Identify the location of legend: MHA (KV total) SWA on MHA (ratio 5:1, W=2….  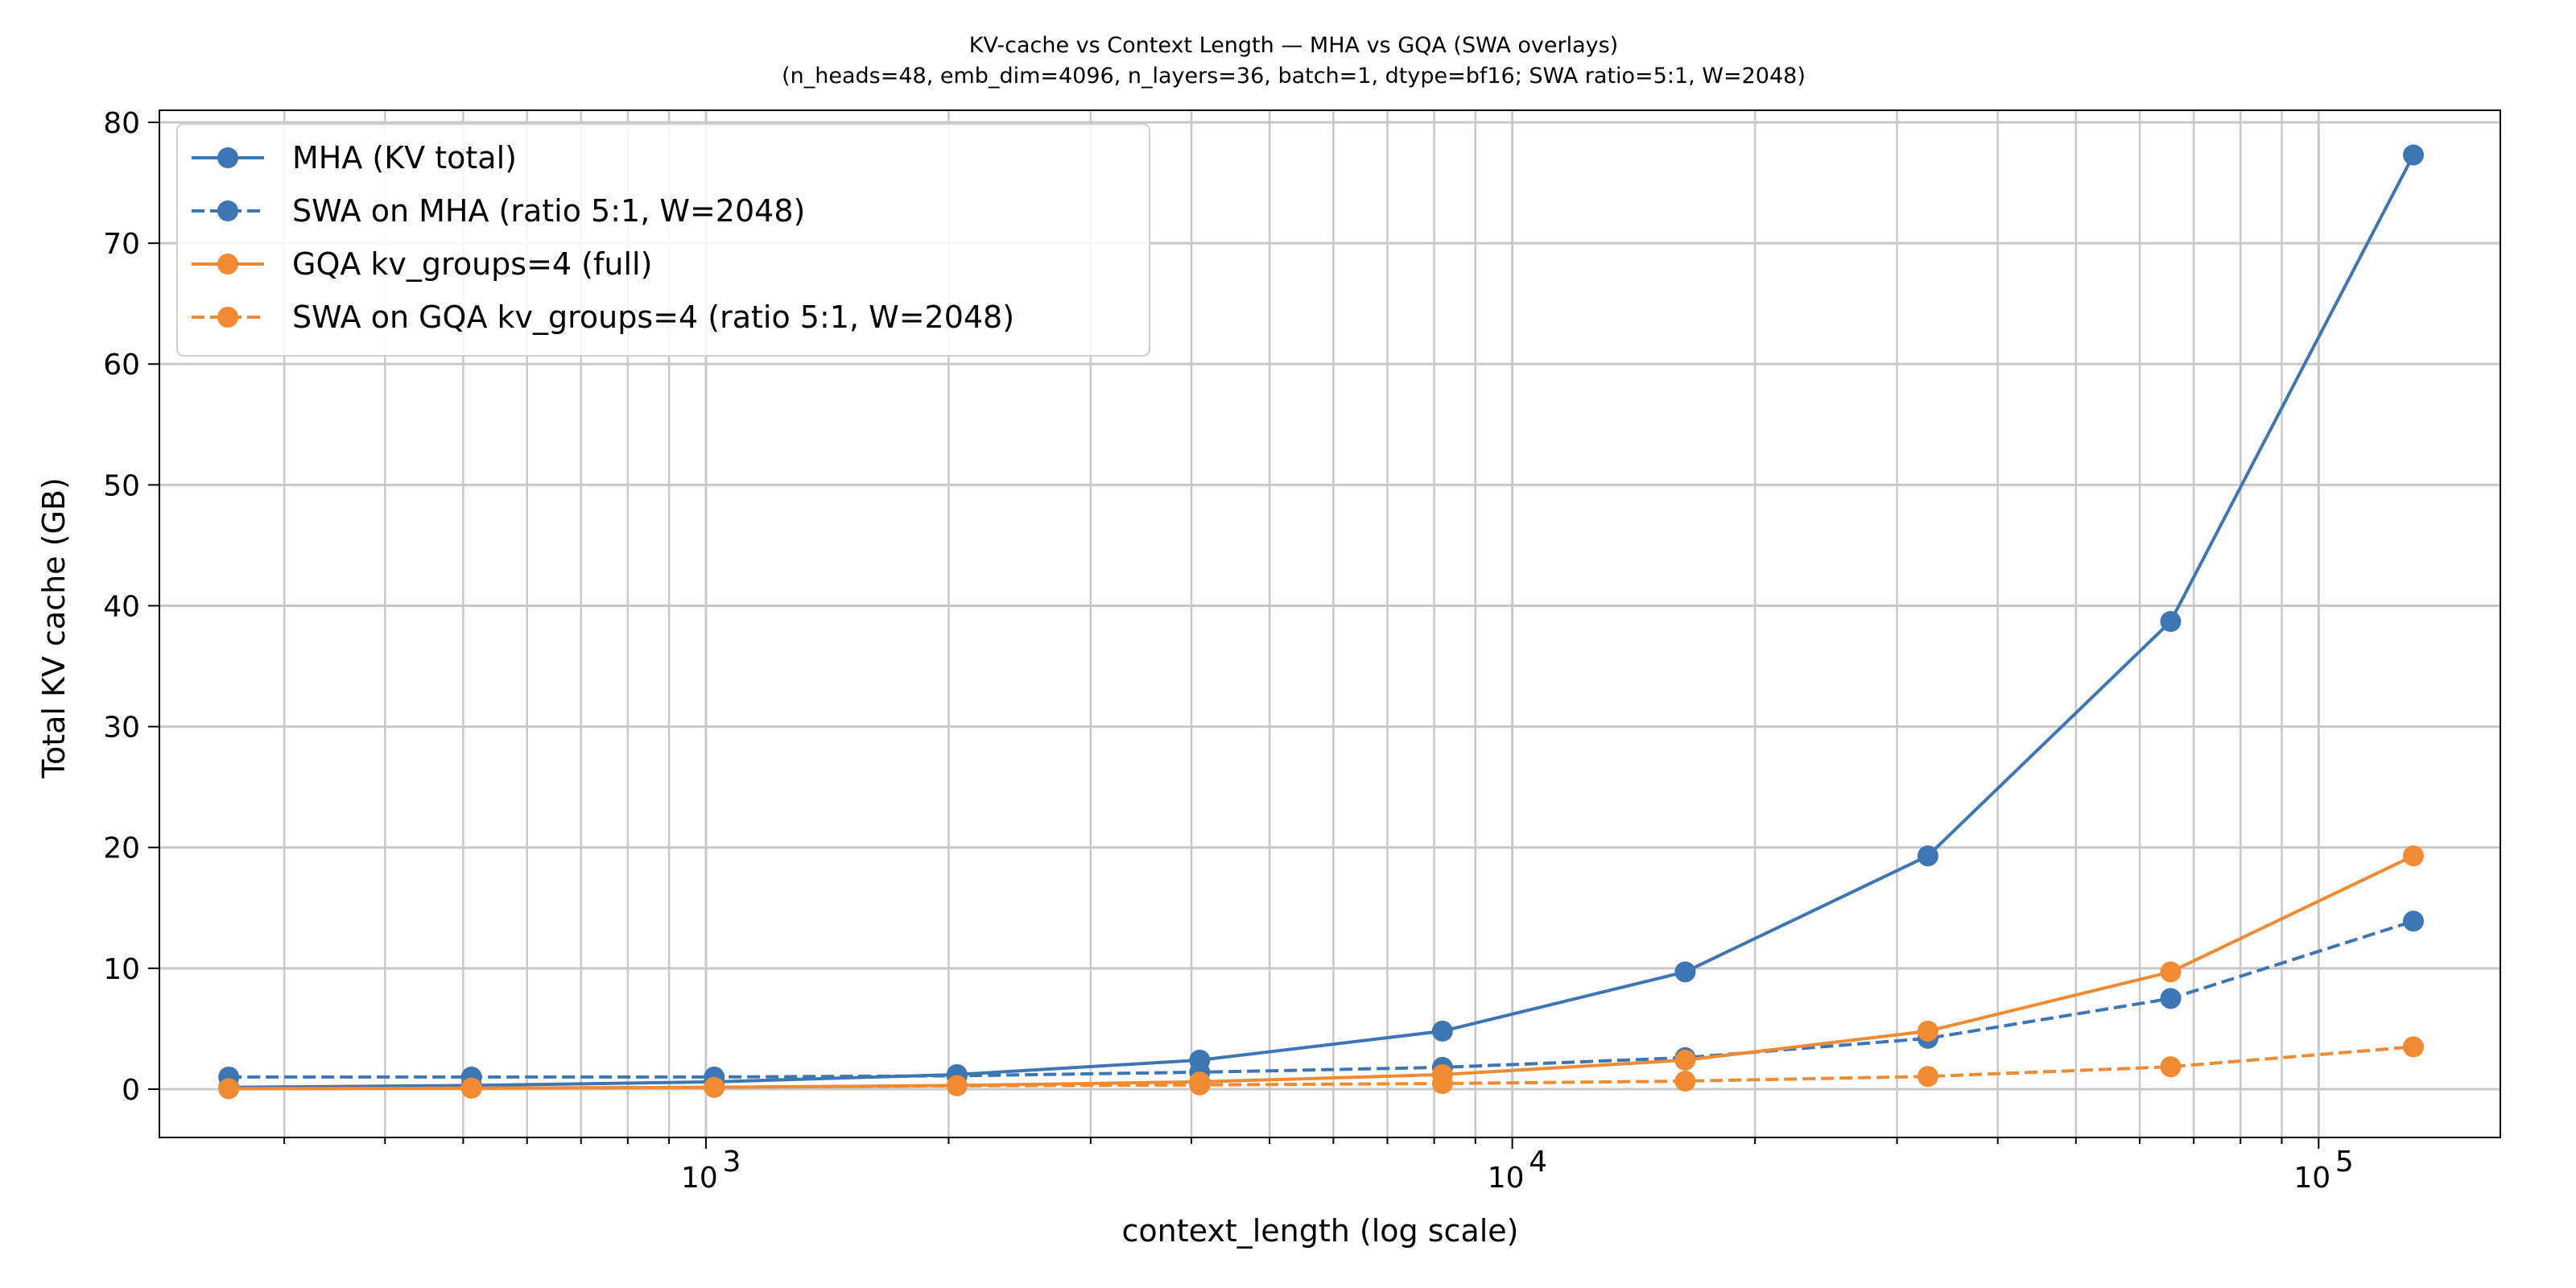
(663, 240).